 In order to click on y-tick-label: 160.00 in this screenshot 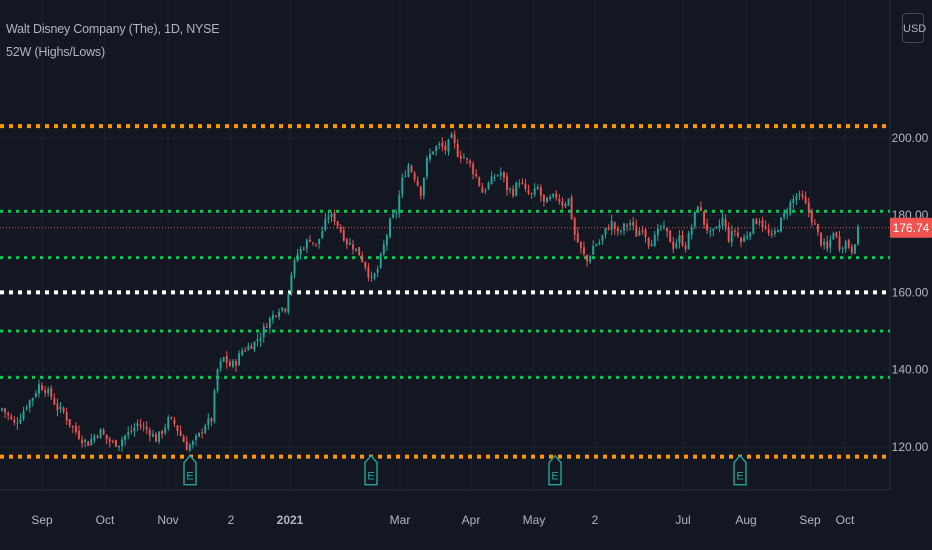, I will do `click(910, 292)`.